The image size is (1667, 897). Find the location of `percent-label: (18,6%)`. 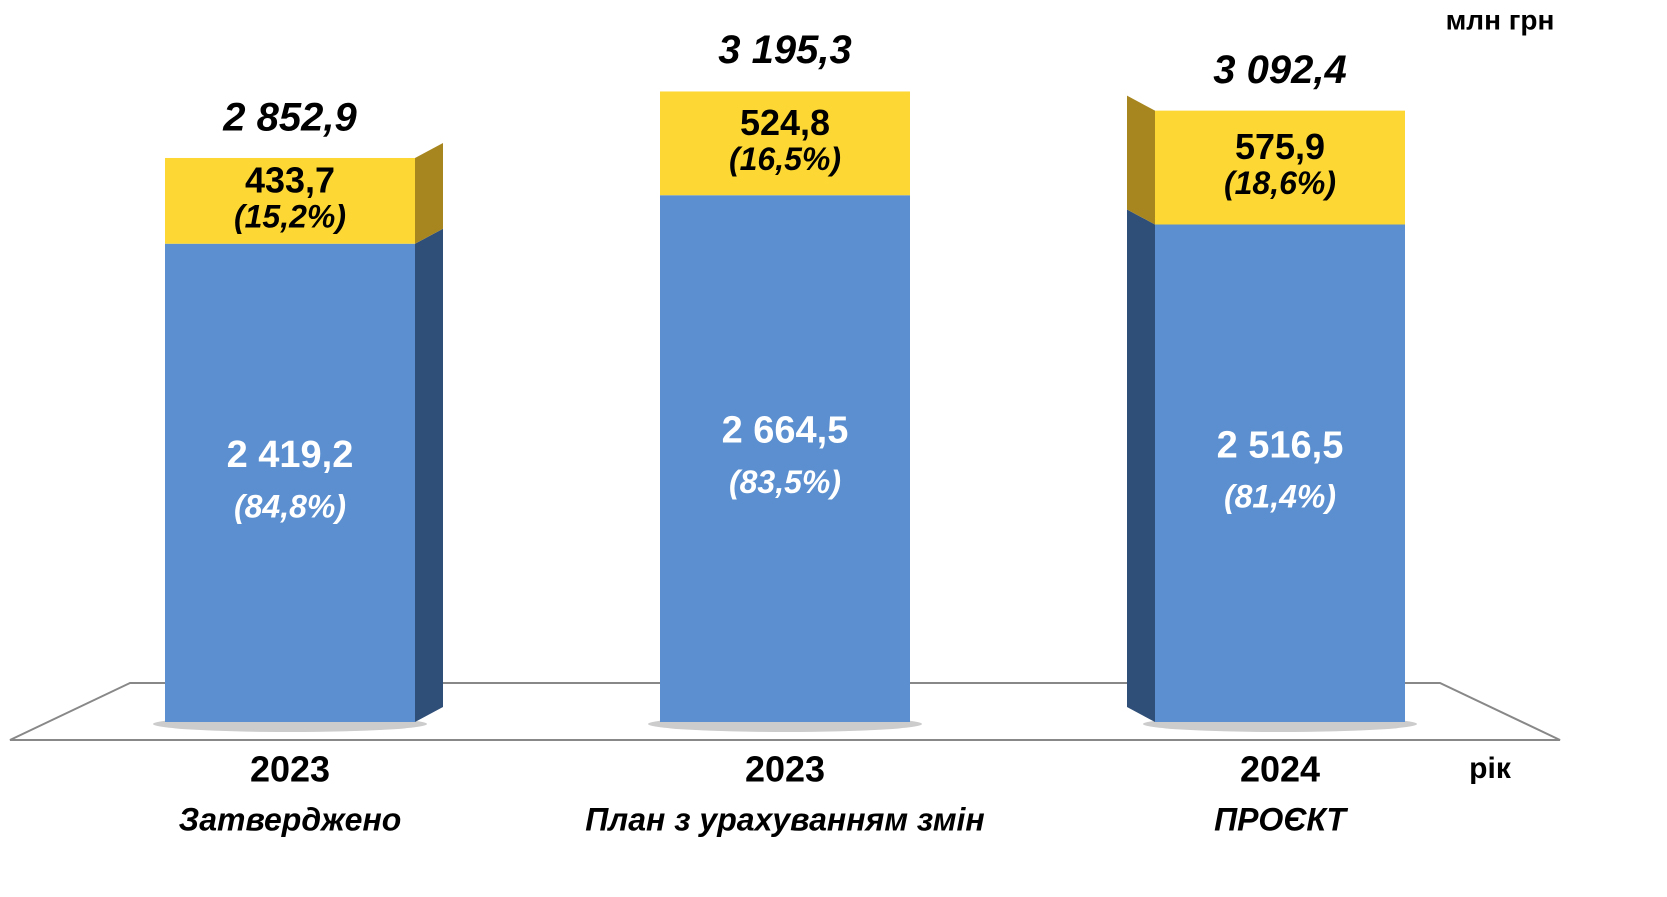

percent-label: (18,6%) is located at coordinates (1280, 183).